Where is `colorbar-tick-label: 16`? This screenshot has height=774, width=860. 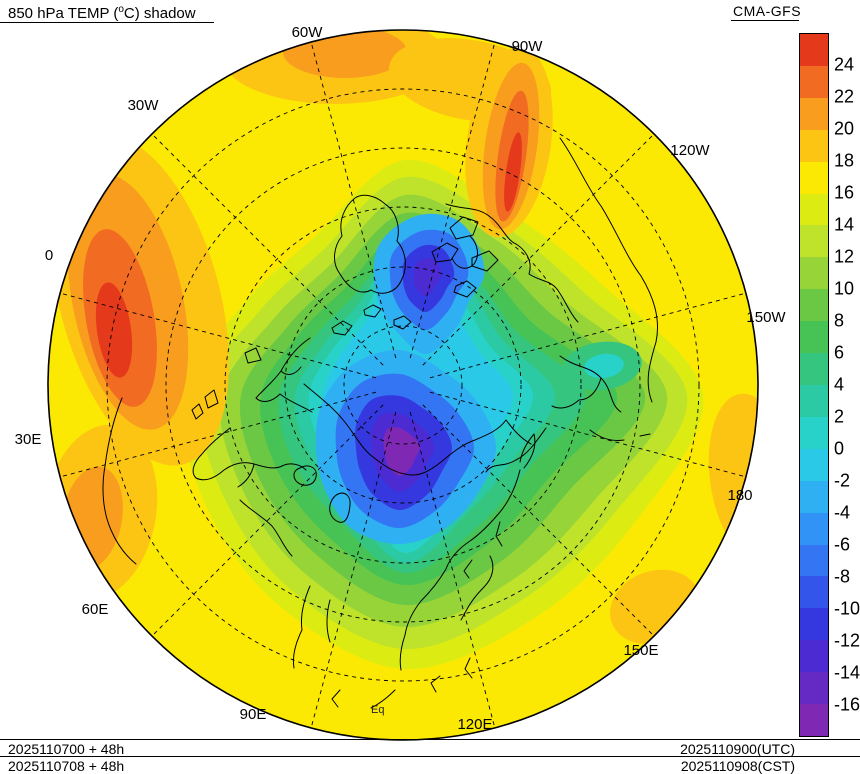 colorbar-tick-label: 16 is located at coordinates (844, 192).